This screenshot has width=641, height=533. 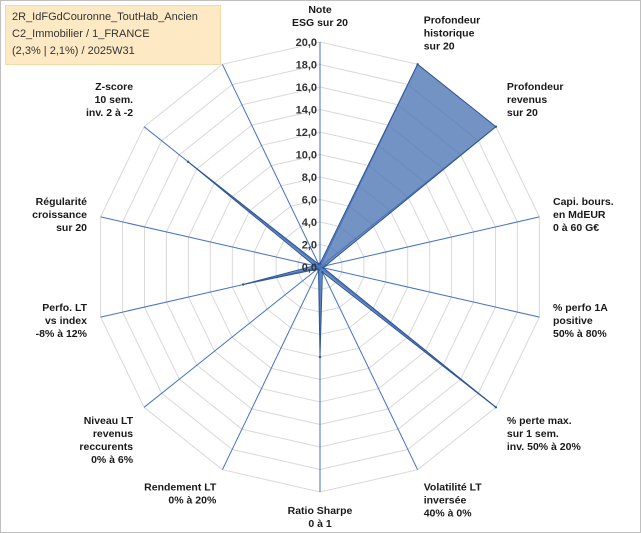 What do you see at coordinates (81, 34) in the screenshot?
I see `title-line-2: C2_Immobilier / 1_FRANCE` at bounding box center [81, 34].